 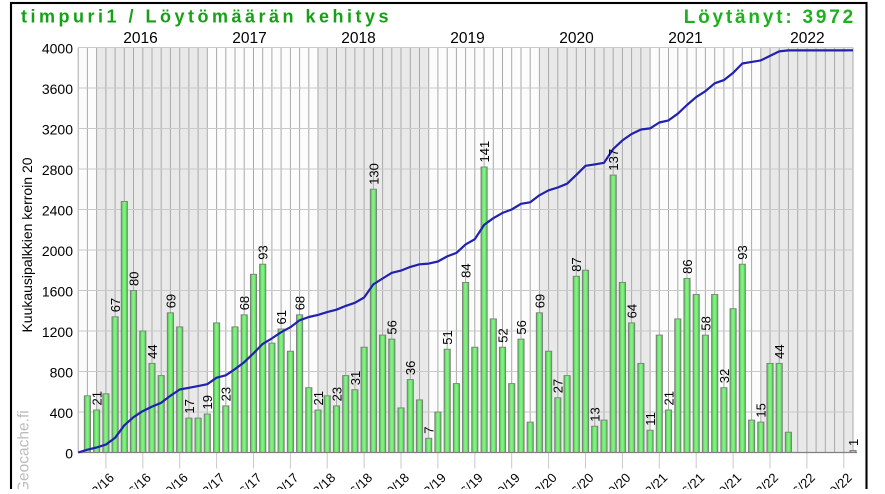 What do you see at coordinates (189, 406) in the screenshot?
I see `svg-text: 17` at bounding box center [189, 406].